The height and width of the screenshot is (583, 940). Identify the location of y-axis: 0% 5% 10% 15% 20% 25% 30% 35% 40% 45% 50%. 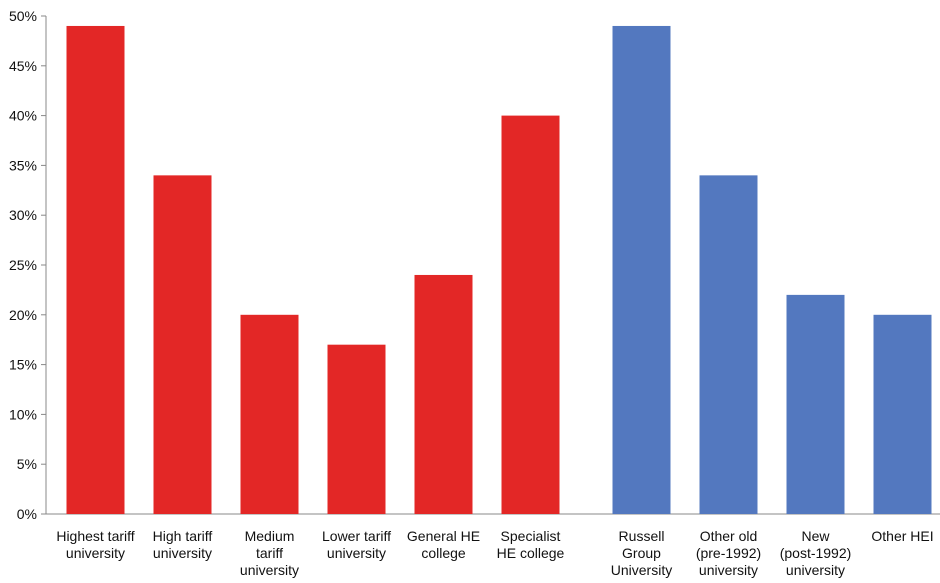
(28, 265).